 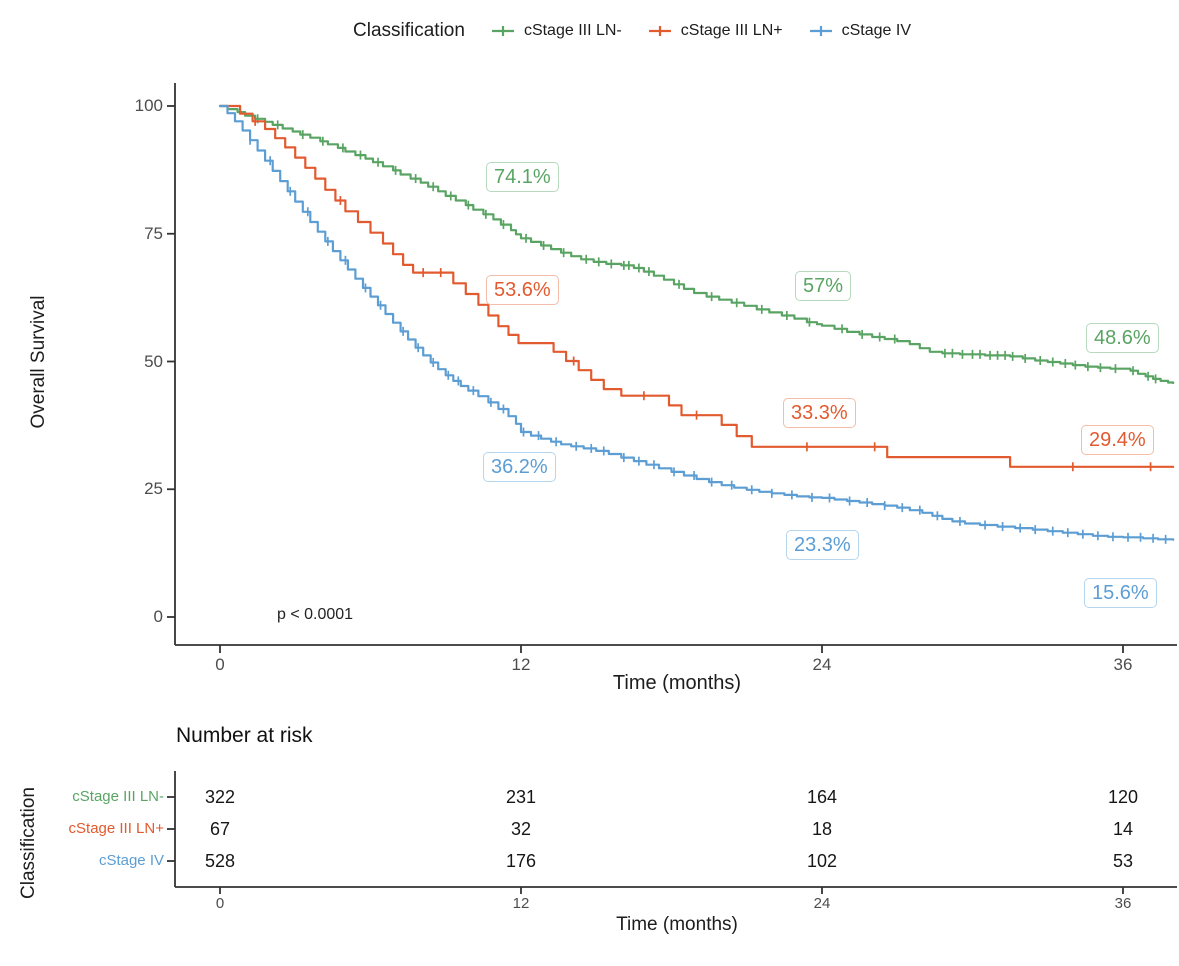 What do you see at coordinates (822, 903) in the screenshot?
I see `risk-table-x-tick-label: 24` at bounding box center [822, 903].